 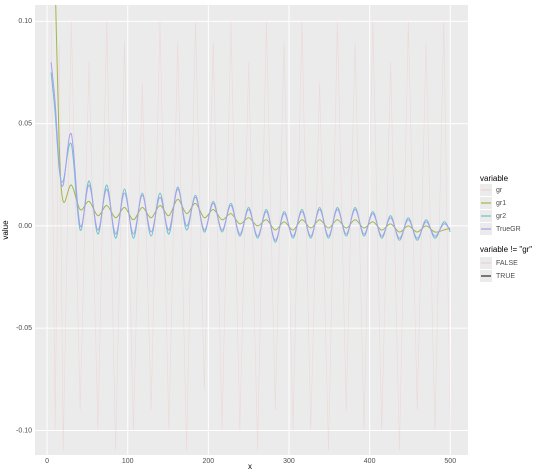 I want to click on x-tick-label: 0, so click(x=47, y=461).